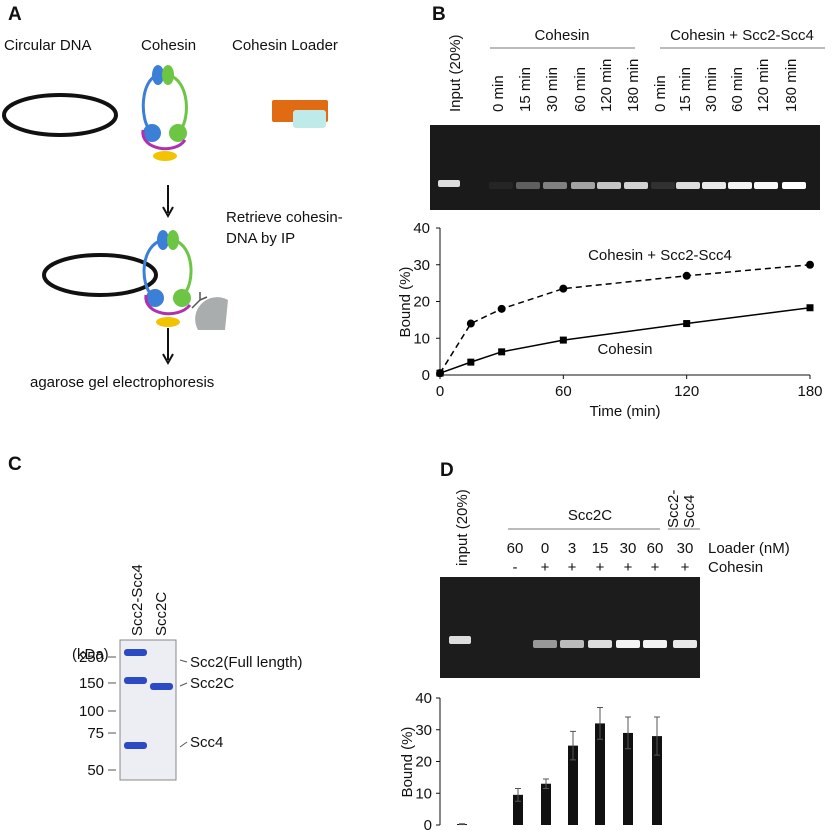 This screenshot has height=830, width=835. Describe the element at coordinates (624, 349) in the screenshot. I see `series-label: Cohesin` at that location.